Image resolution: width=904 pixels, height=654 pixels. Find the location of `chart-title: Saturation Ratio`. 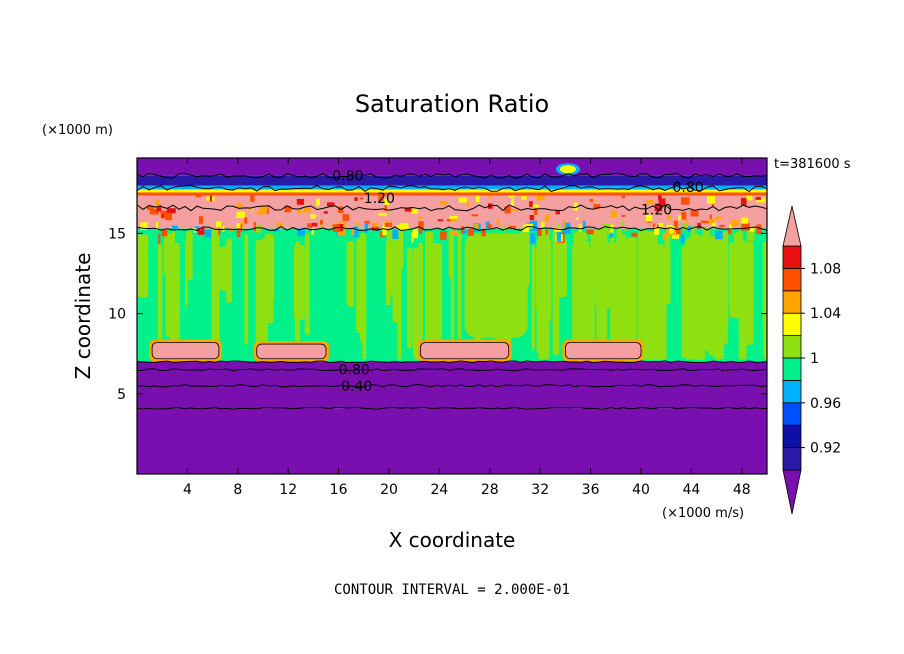

chart-title: Saturation Ratio is located at coordinates (452, 104).